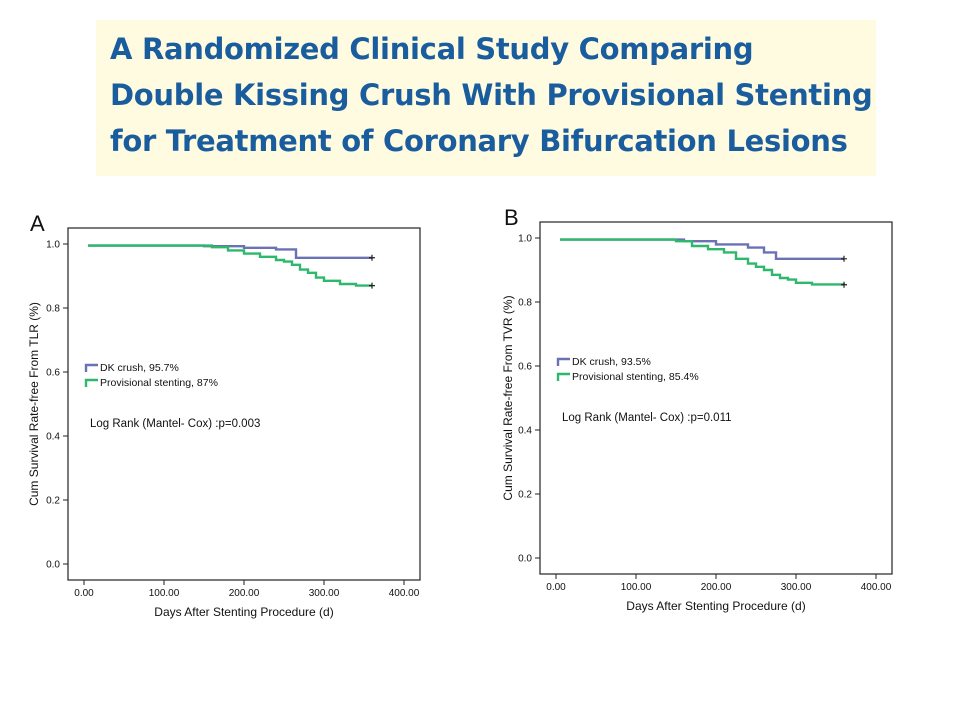  I want to click on x-axis-label-a: Days After Stenting Procedure (d), so click(243, 612).